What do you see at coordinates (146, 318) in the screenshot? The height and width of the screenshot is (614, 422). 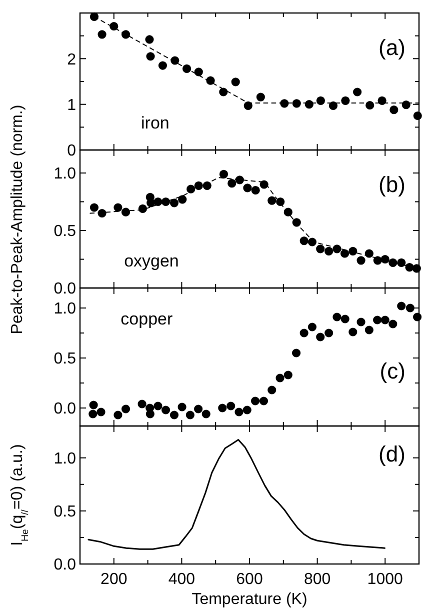 I see `annotation: copper` at bounding box center [146, 318].